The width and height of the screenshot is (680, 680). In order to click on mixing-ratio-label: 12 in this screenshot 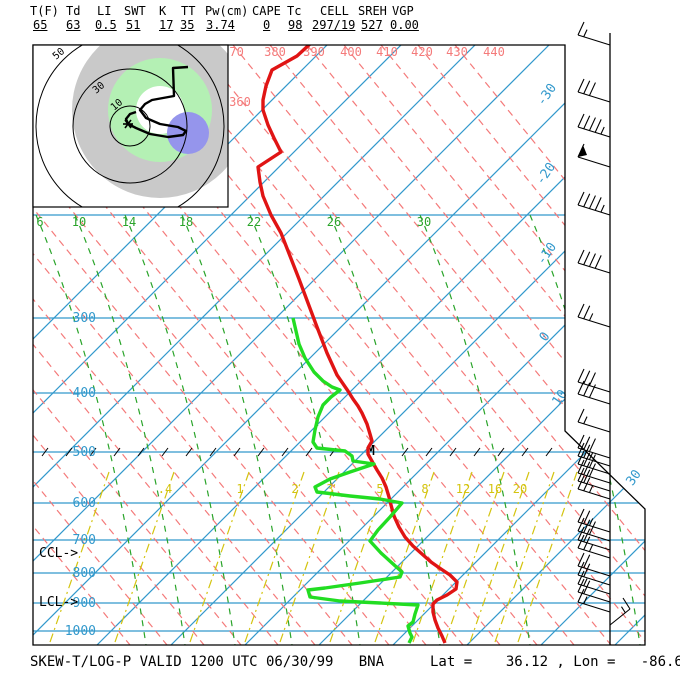, I will do `click(463, 489)`.